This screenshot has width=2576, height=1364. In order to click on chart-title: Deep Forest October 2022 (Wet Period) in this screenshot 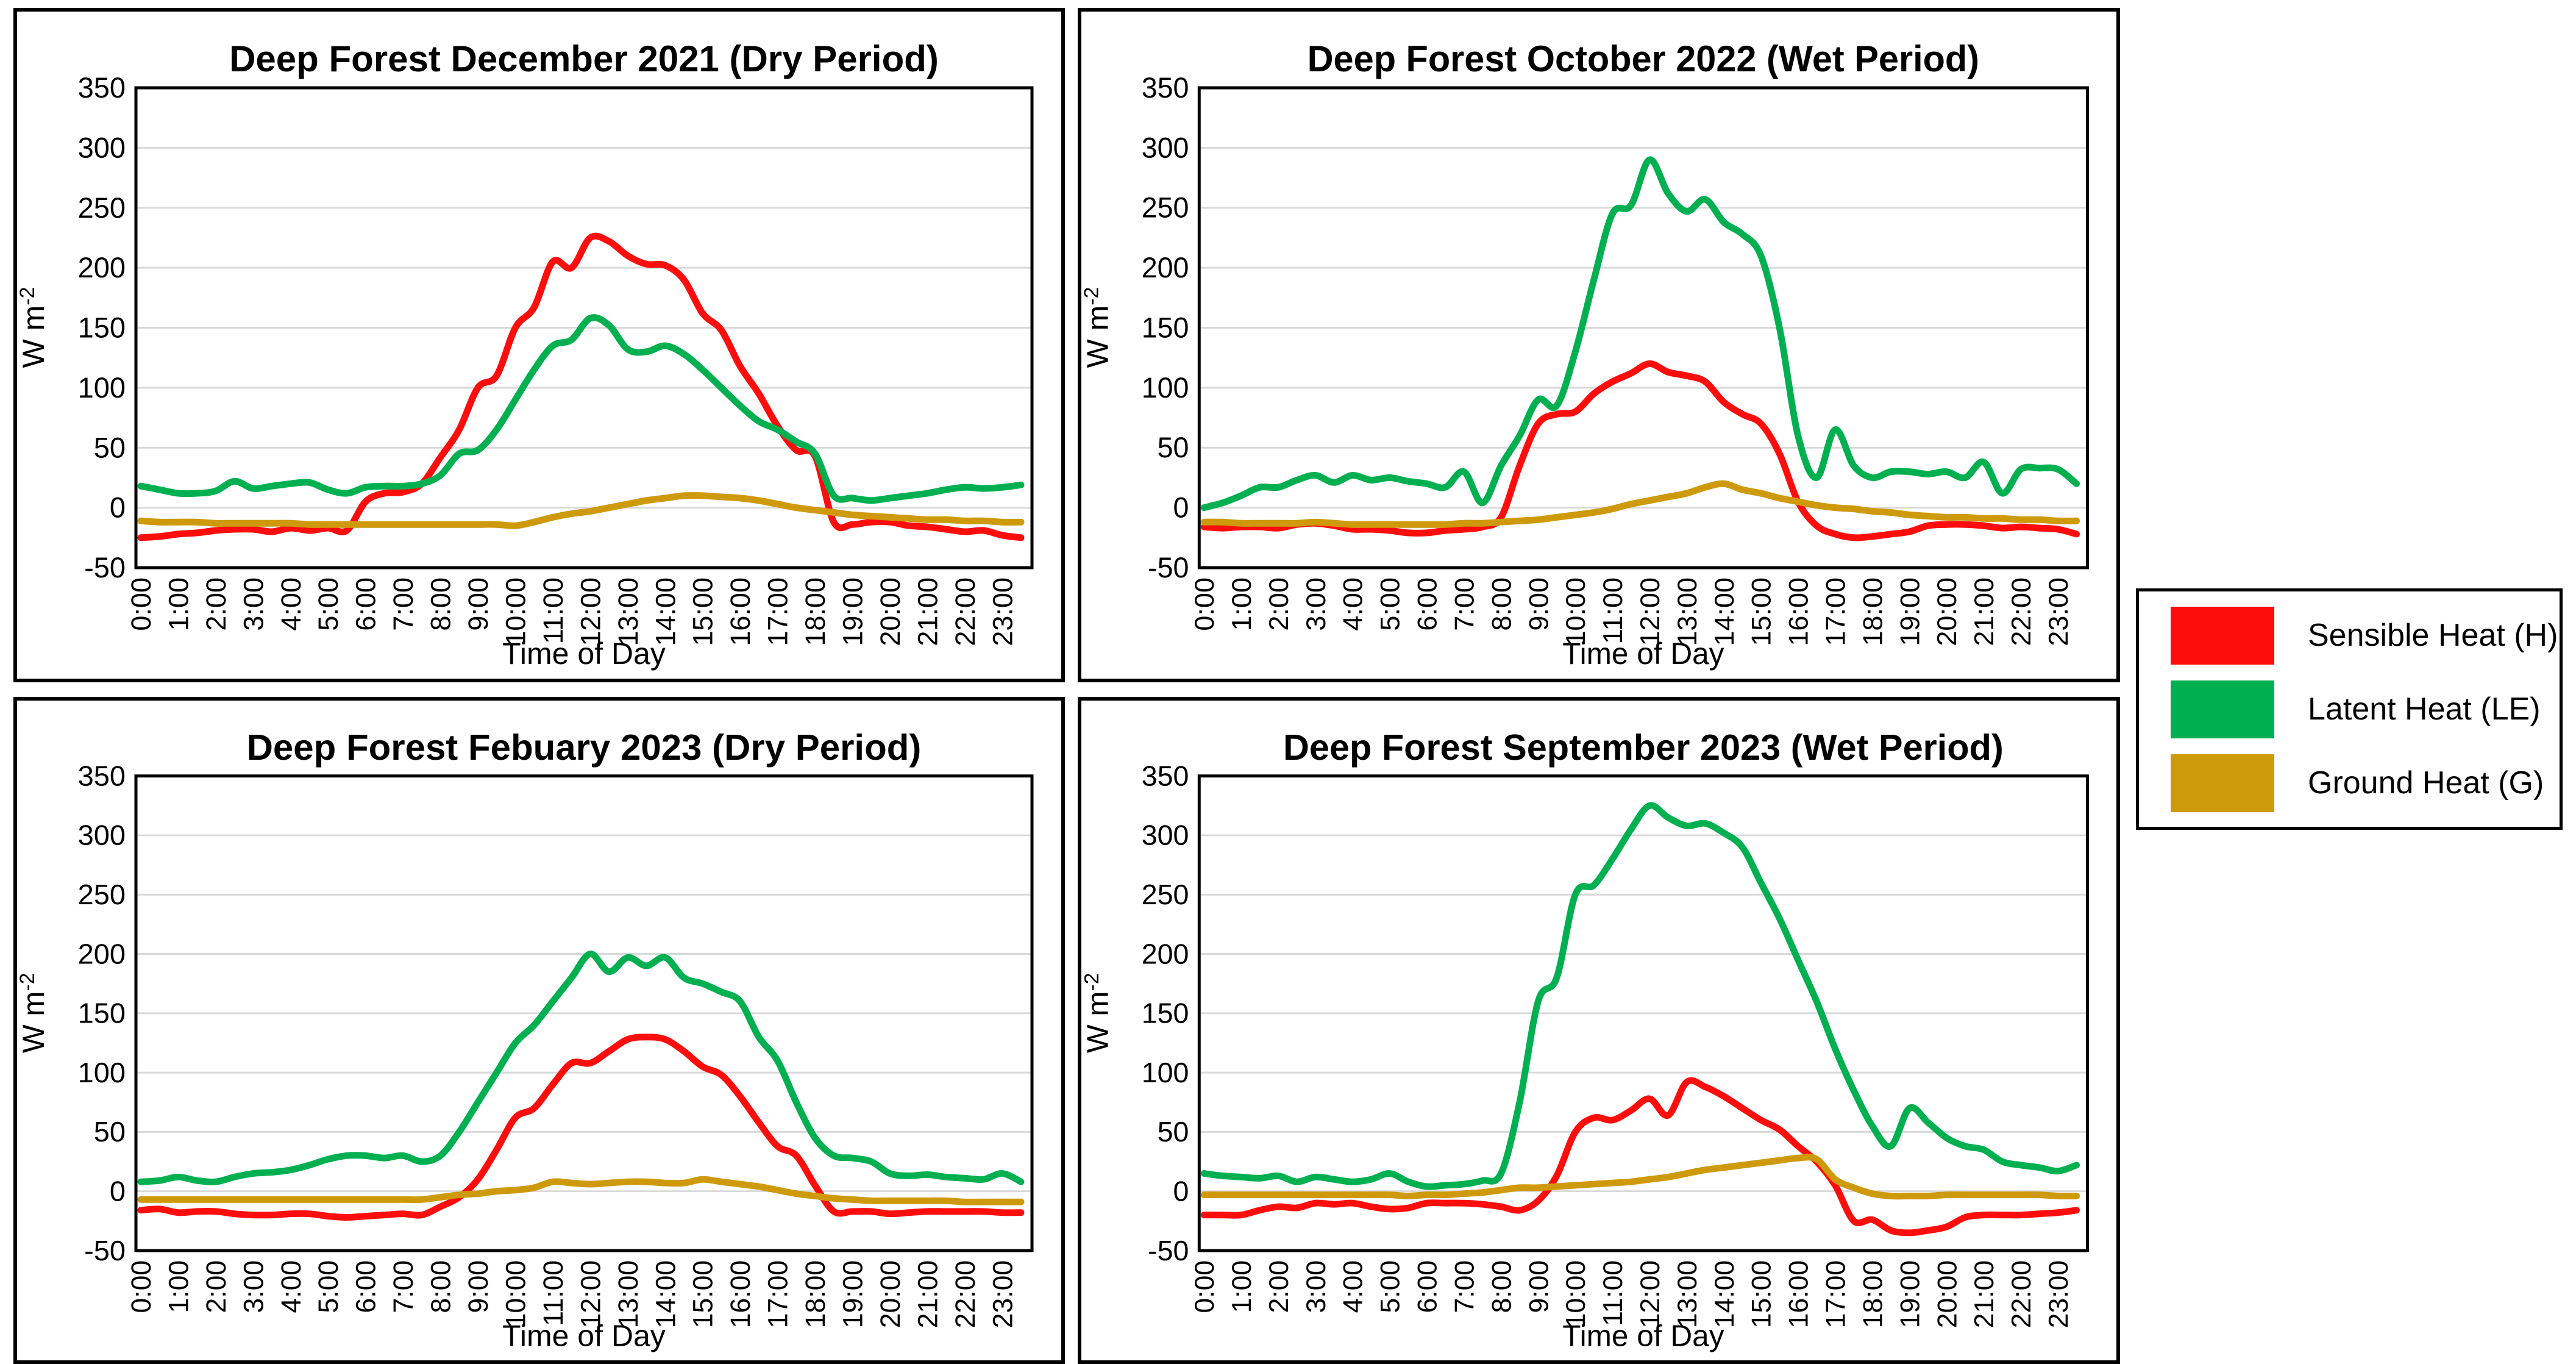, I will do `click(1643, 58)`.